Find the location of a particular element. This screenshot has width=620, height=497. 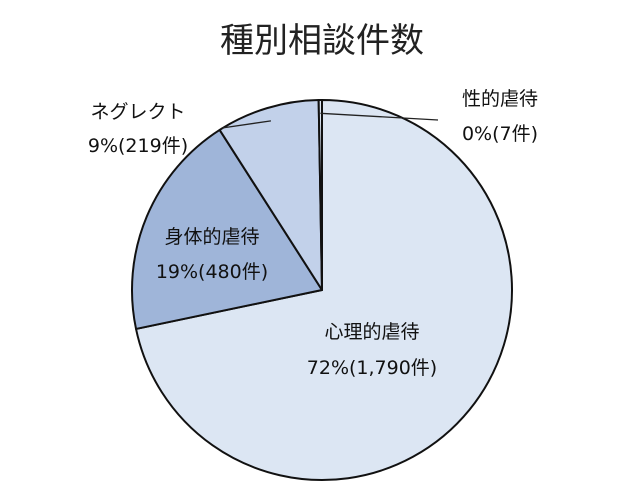

slice-label-name-psychological: 心理的虐待 is located at coordinates (371, 332).